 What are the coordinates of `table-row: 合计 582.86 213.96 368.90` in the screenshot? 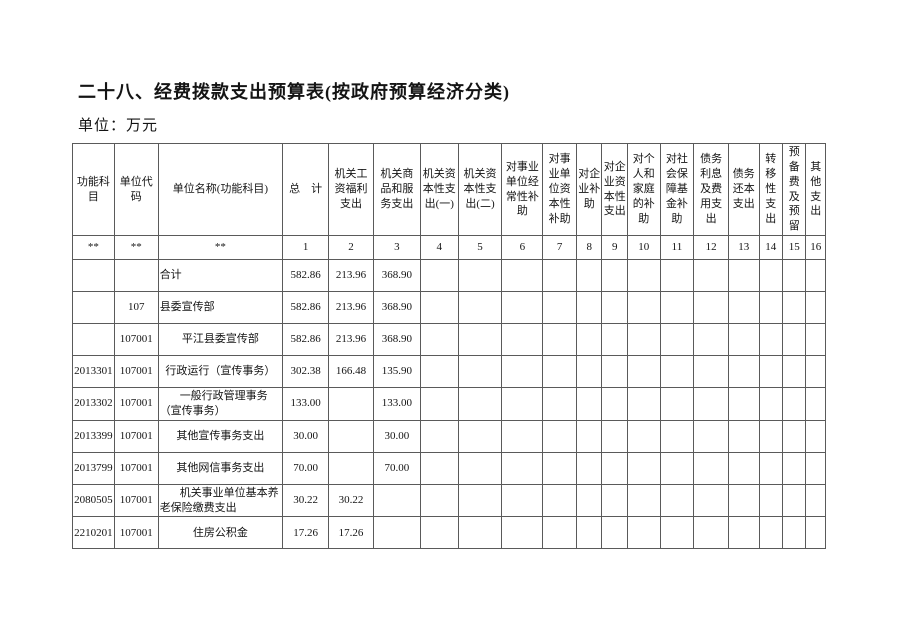 It's located at (449, 276).